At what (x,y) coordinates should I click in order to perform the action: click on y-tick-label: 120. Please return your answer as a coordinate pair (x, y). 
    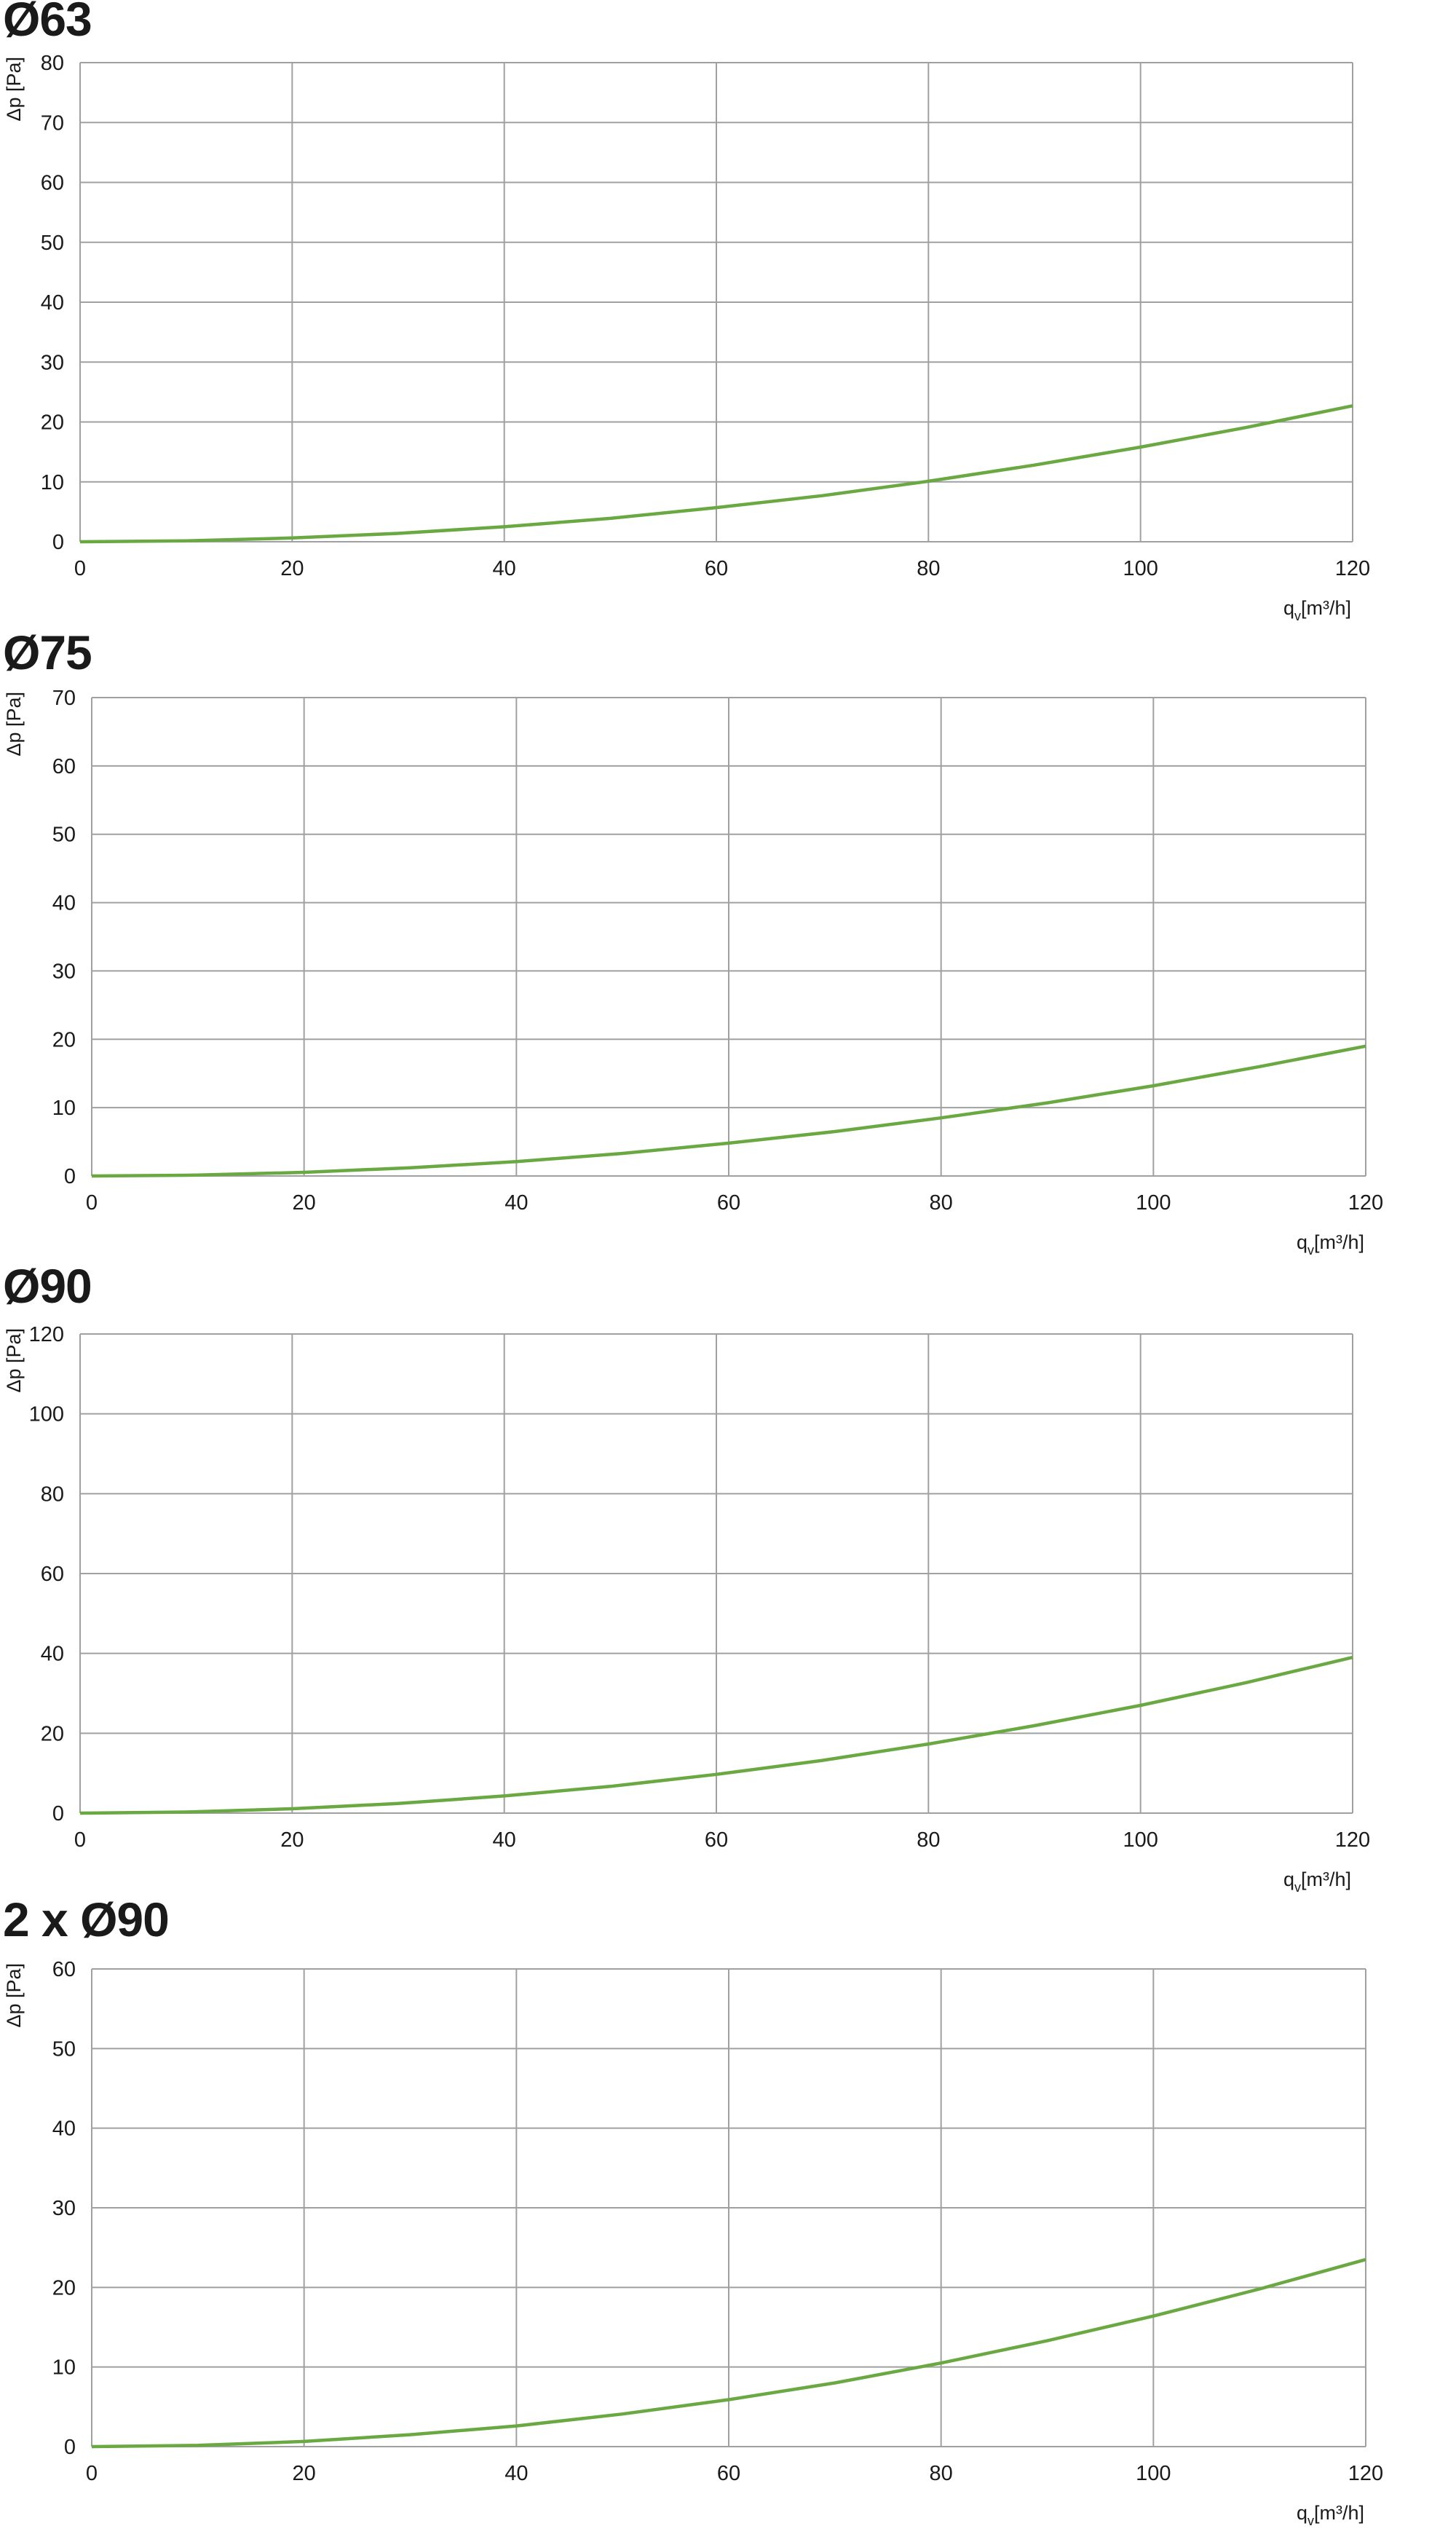
    Looking at the image, I should click on (46, 1334).